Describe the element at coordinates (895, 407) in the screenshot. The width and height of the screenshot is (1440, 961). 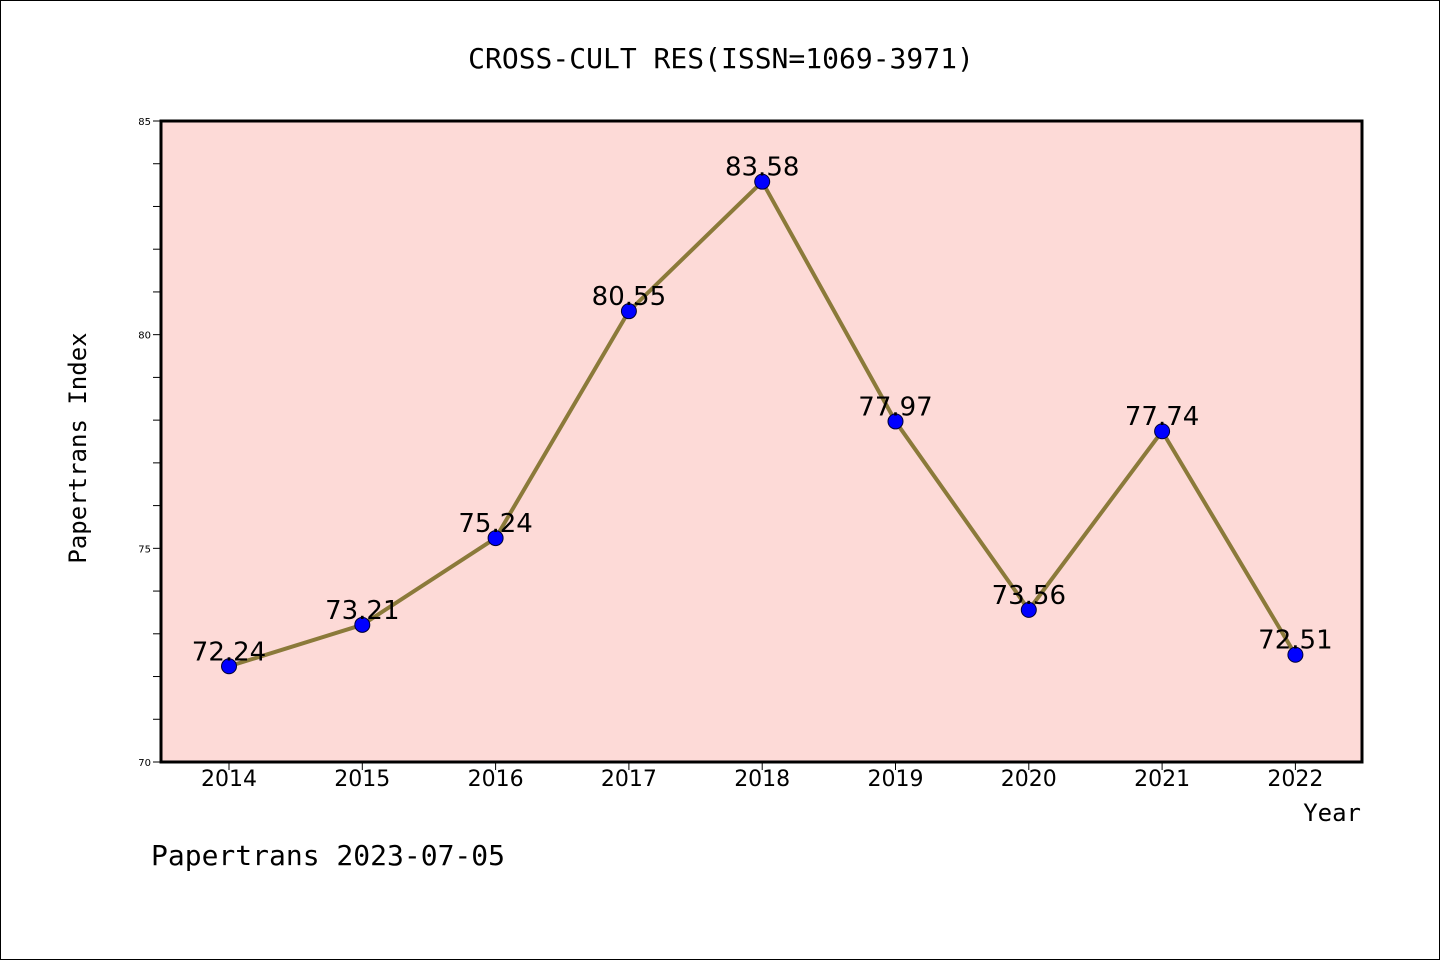
I see `data-label: 77.97` at that location.